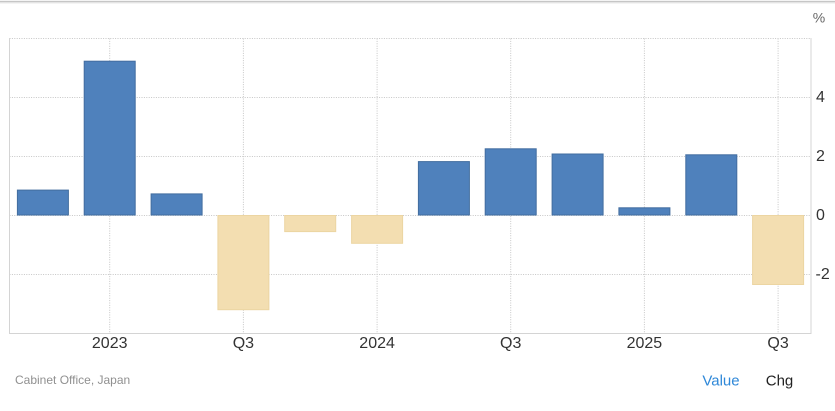 This screenshot has width=835, height=411. I want to click on svg-text: 2024, so click(377, 343).